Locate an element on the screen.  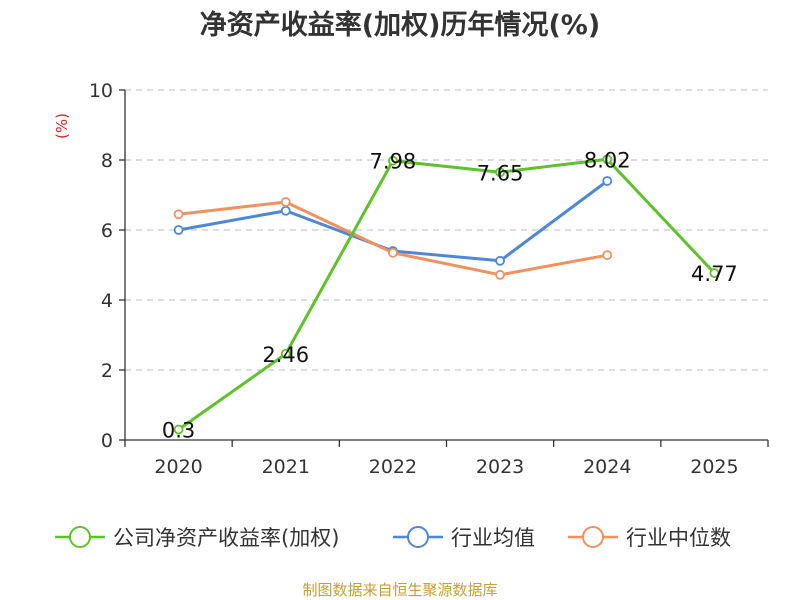
x-tick-label: 2022 is located at coordinates (393, 467).